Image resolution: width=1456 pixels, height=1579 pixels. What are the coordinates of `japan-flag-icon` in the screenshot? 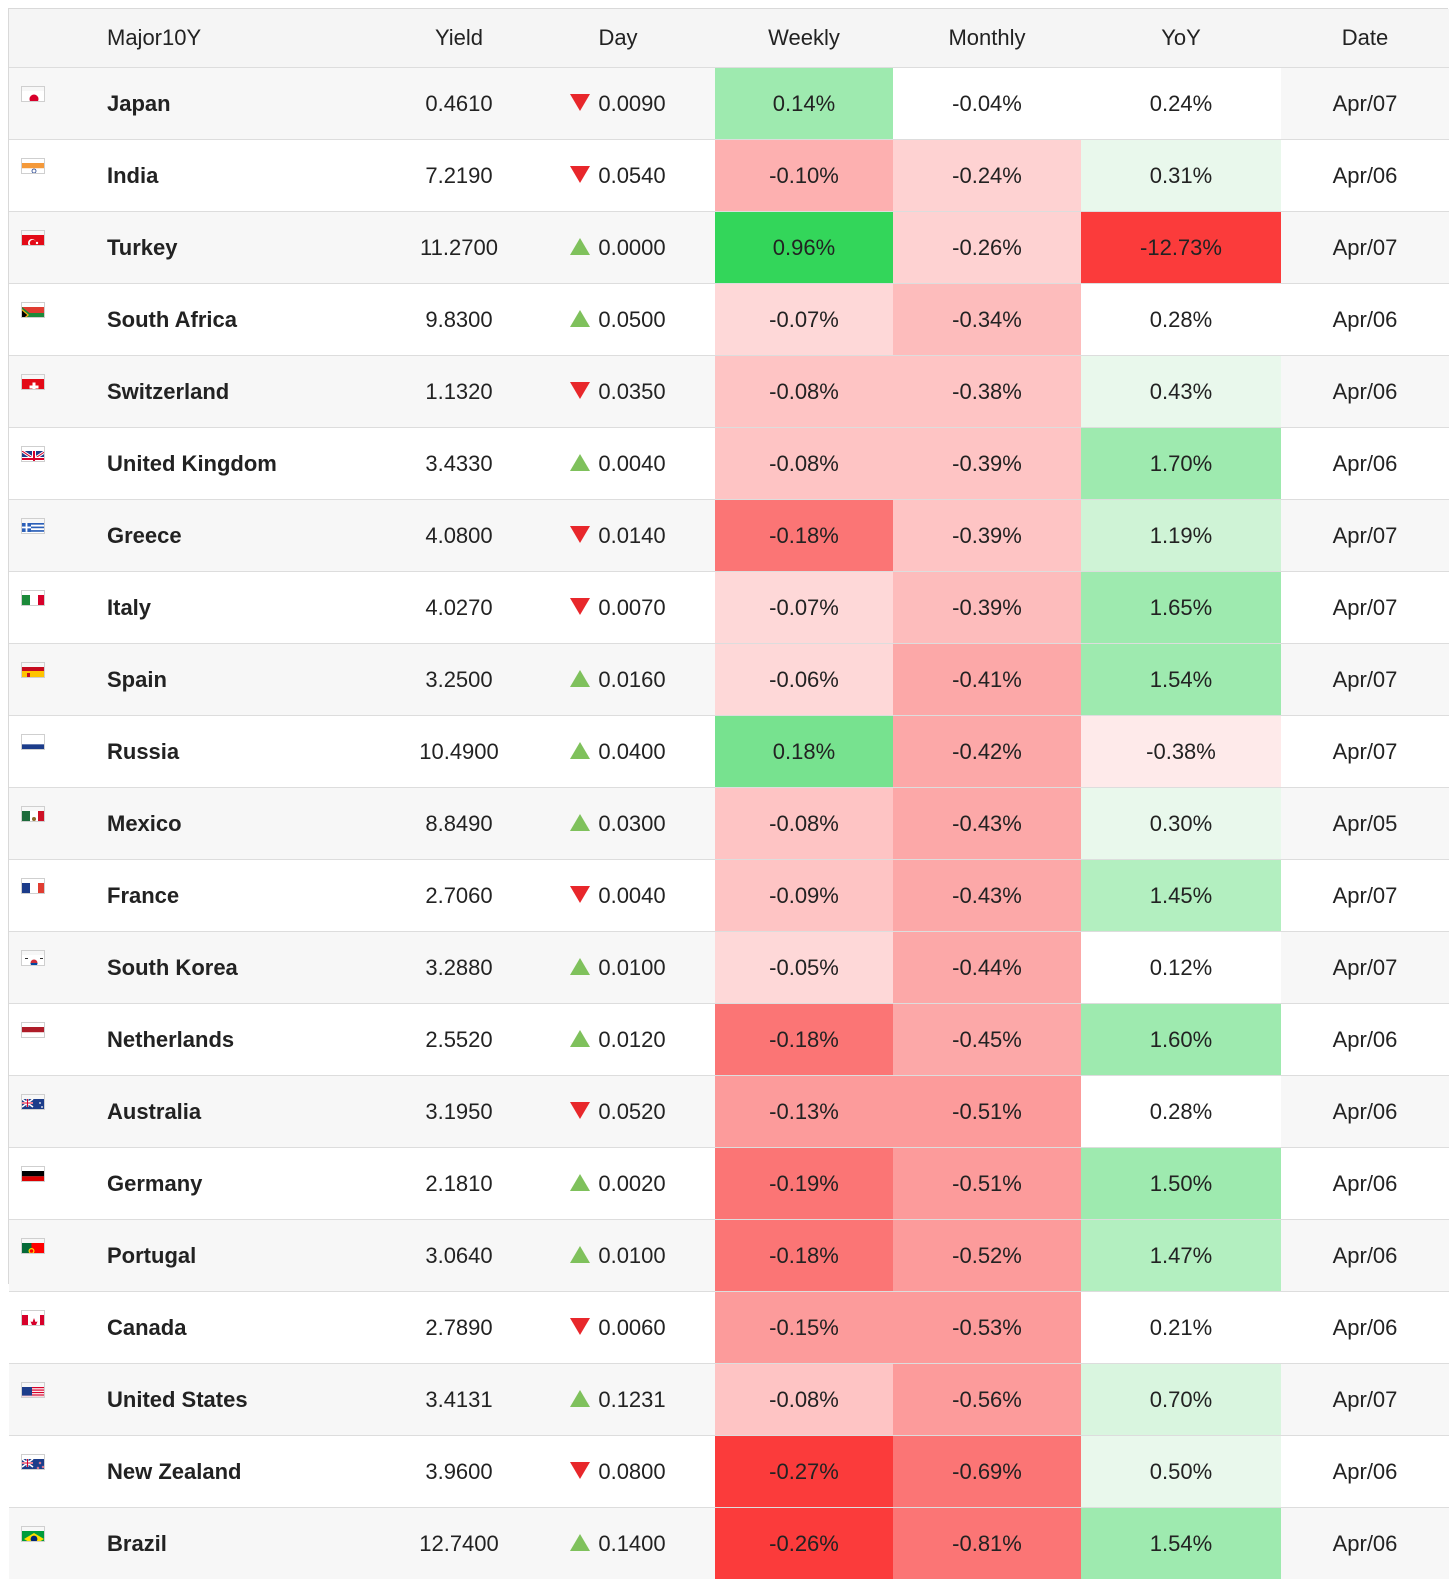 It's located at (33, 94).